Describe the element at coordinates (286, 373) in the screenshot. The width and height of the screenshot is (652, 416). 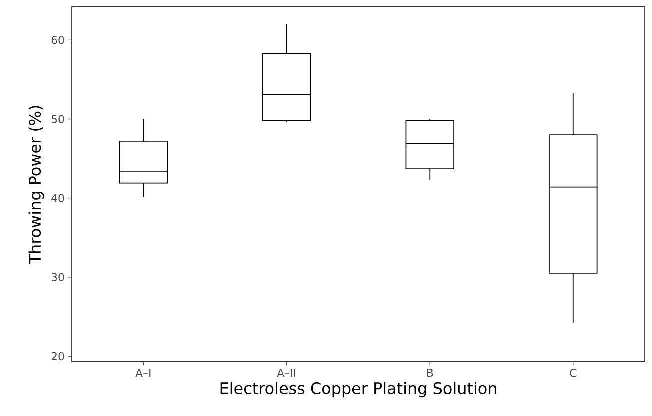
I see `x-tick-label: A–II` at that location.